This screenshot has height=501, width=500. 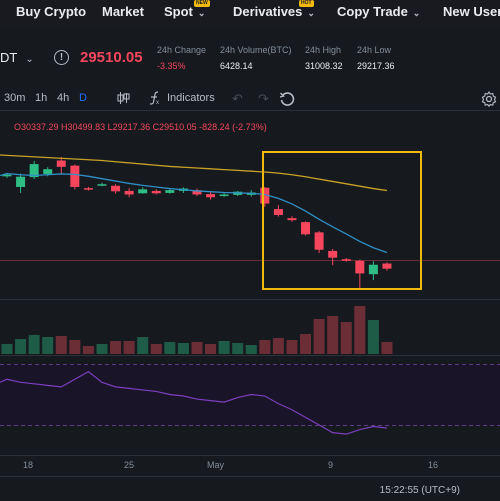 What do you see at coordinates (287, 100) in the screenshot?
I see `reset-icon` at bounding box center [287, 100].